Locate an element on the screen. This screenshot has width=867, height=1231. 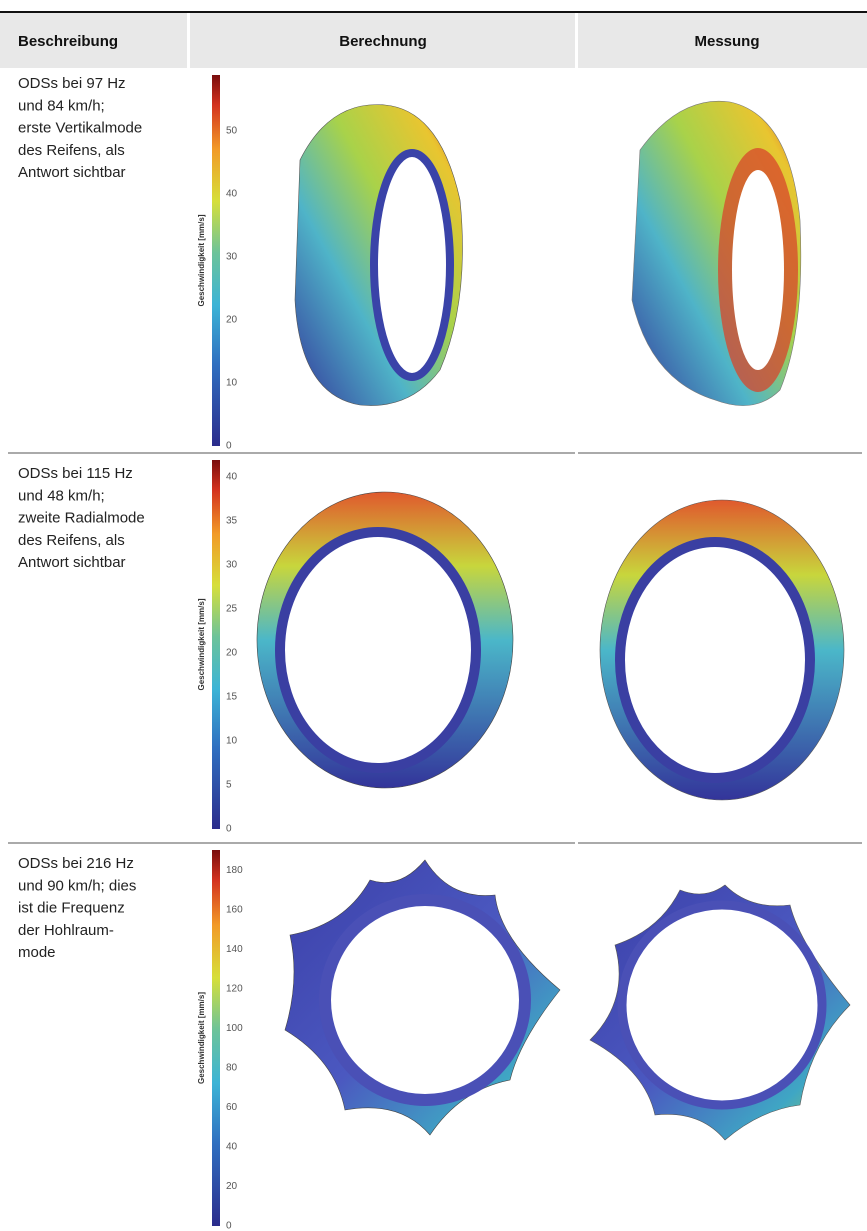
description-line: mode is located at coordinates (37, 952).